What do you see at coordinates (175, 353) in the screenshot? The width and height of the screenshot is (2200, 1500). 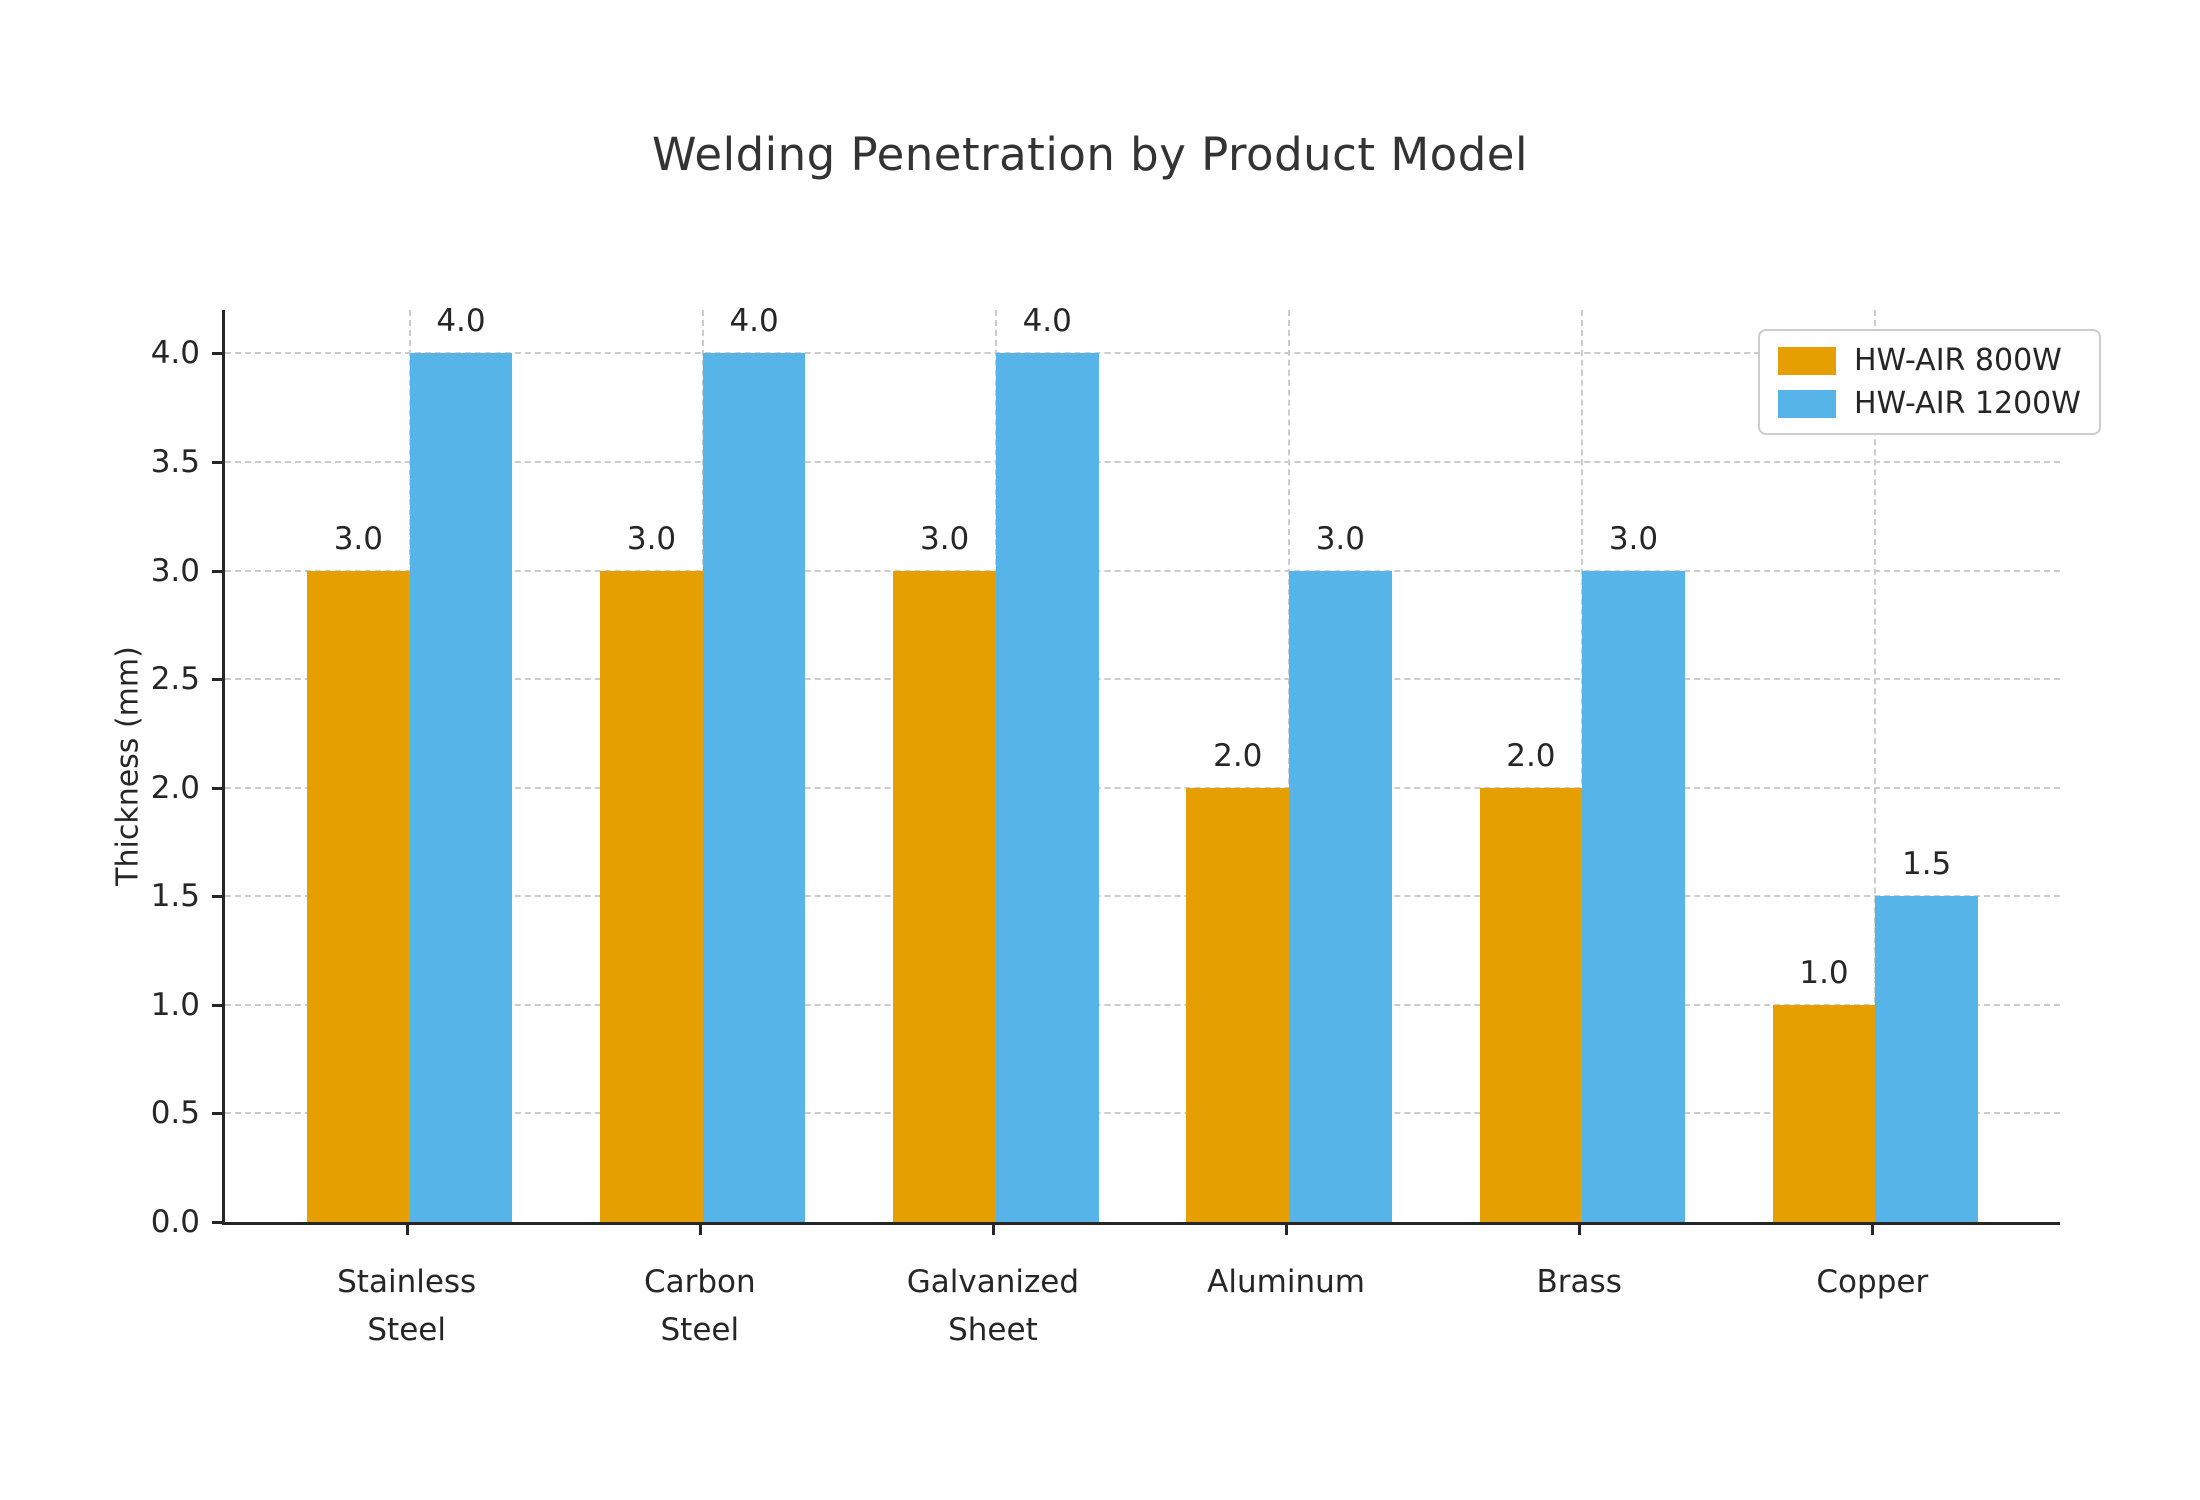 I see `y-tick-label: 4.0` at bounding box center [175, 353].